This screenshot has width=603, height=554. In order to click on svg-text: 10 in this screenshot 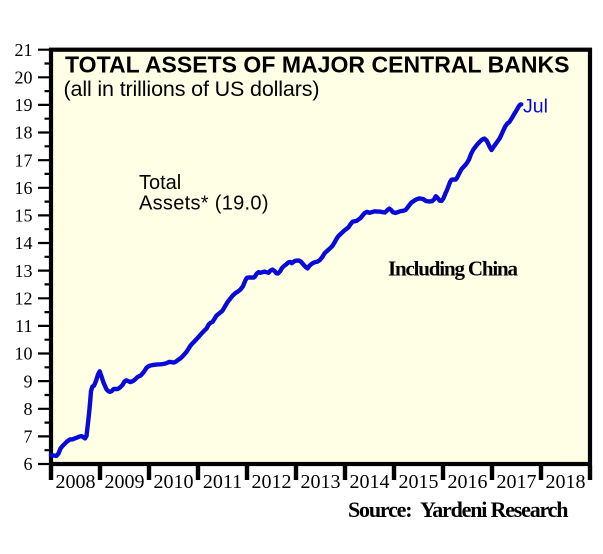, I will do `click(24, 354)`.